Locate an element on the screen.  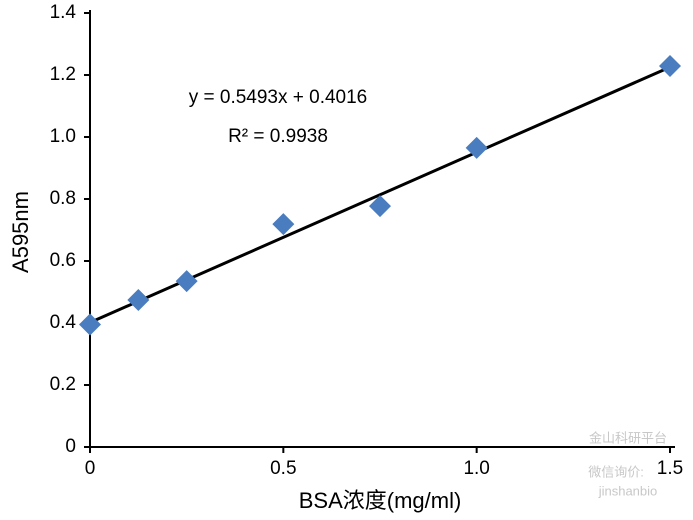
watermark: 微信询价: is located at coordinates (616, 471).